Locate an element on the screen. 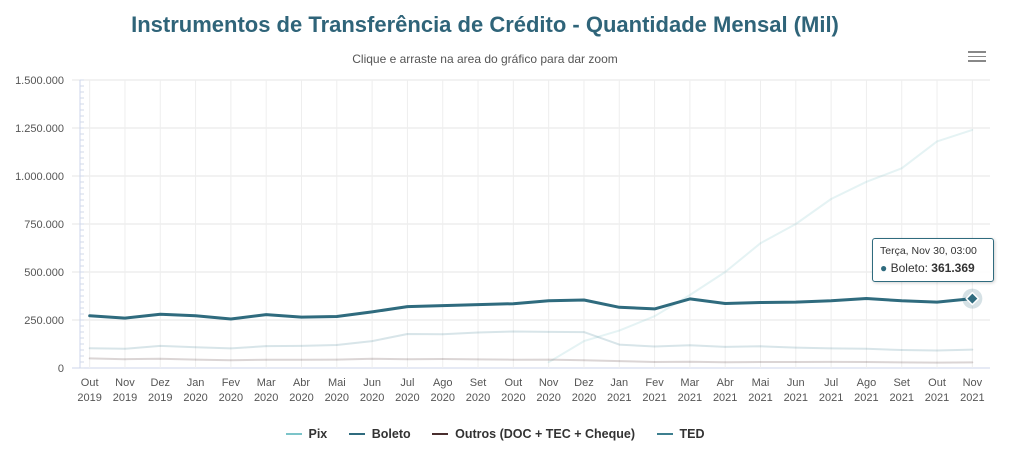 This screenshot has width=1024, height=449. legend-label-boleto: Boleto is located at coordinates (391, 434).